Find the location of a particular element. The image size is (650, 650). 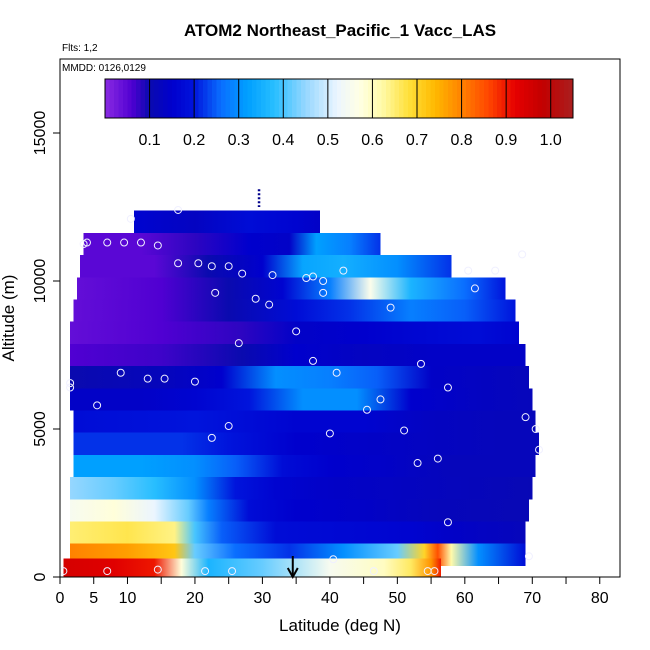

colorbar-tick-label: 0.6 is located at coordinates (372, 140).